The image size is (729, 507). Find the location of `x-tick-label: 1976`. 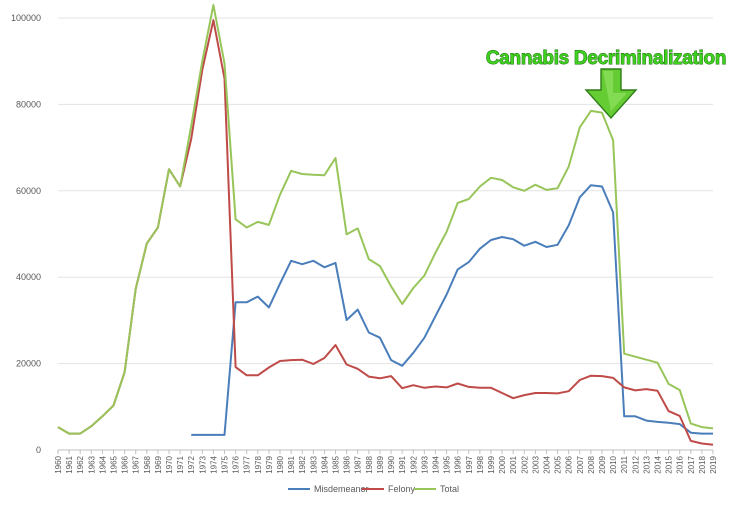

x-tick-label: 1976 is located at coordinates (236, 464).